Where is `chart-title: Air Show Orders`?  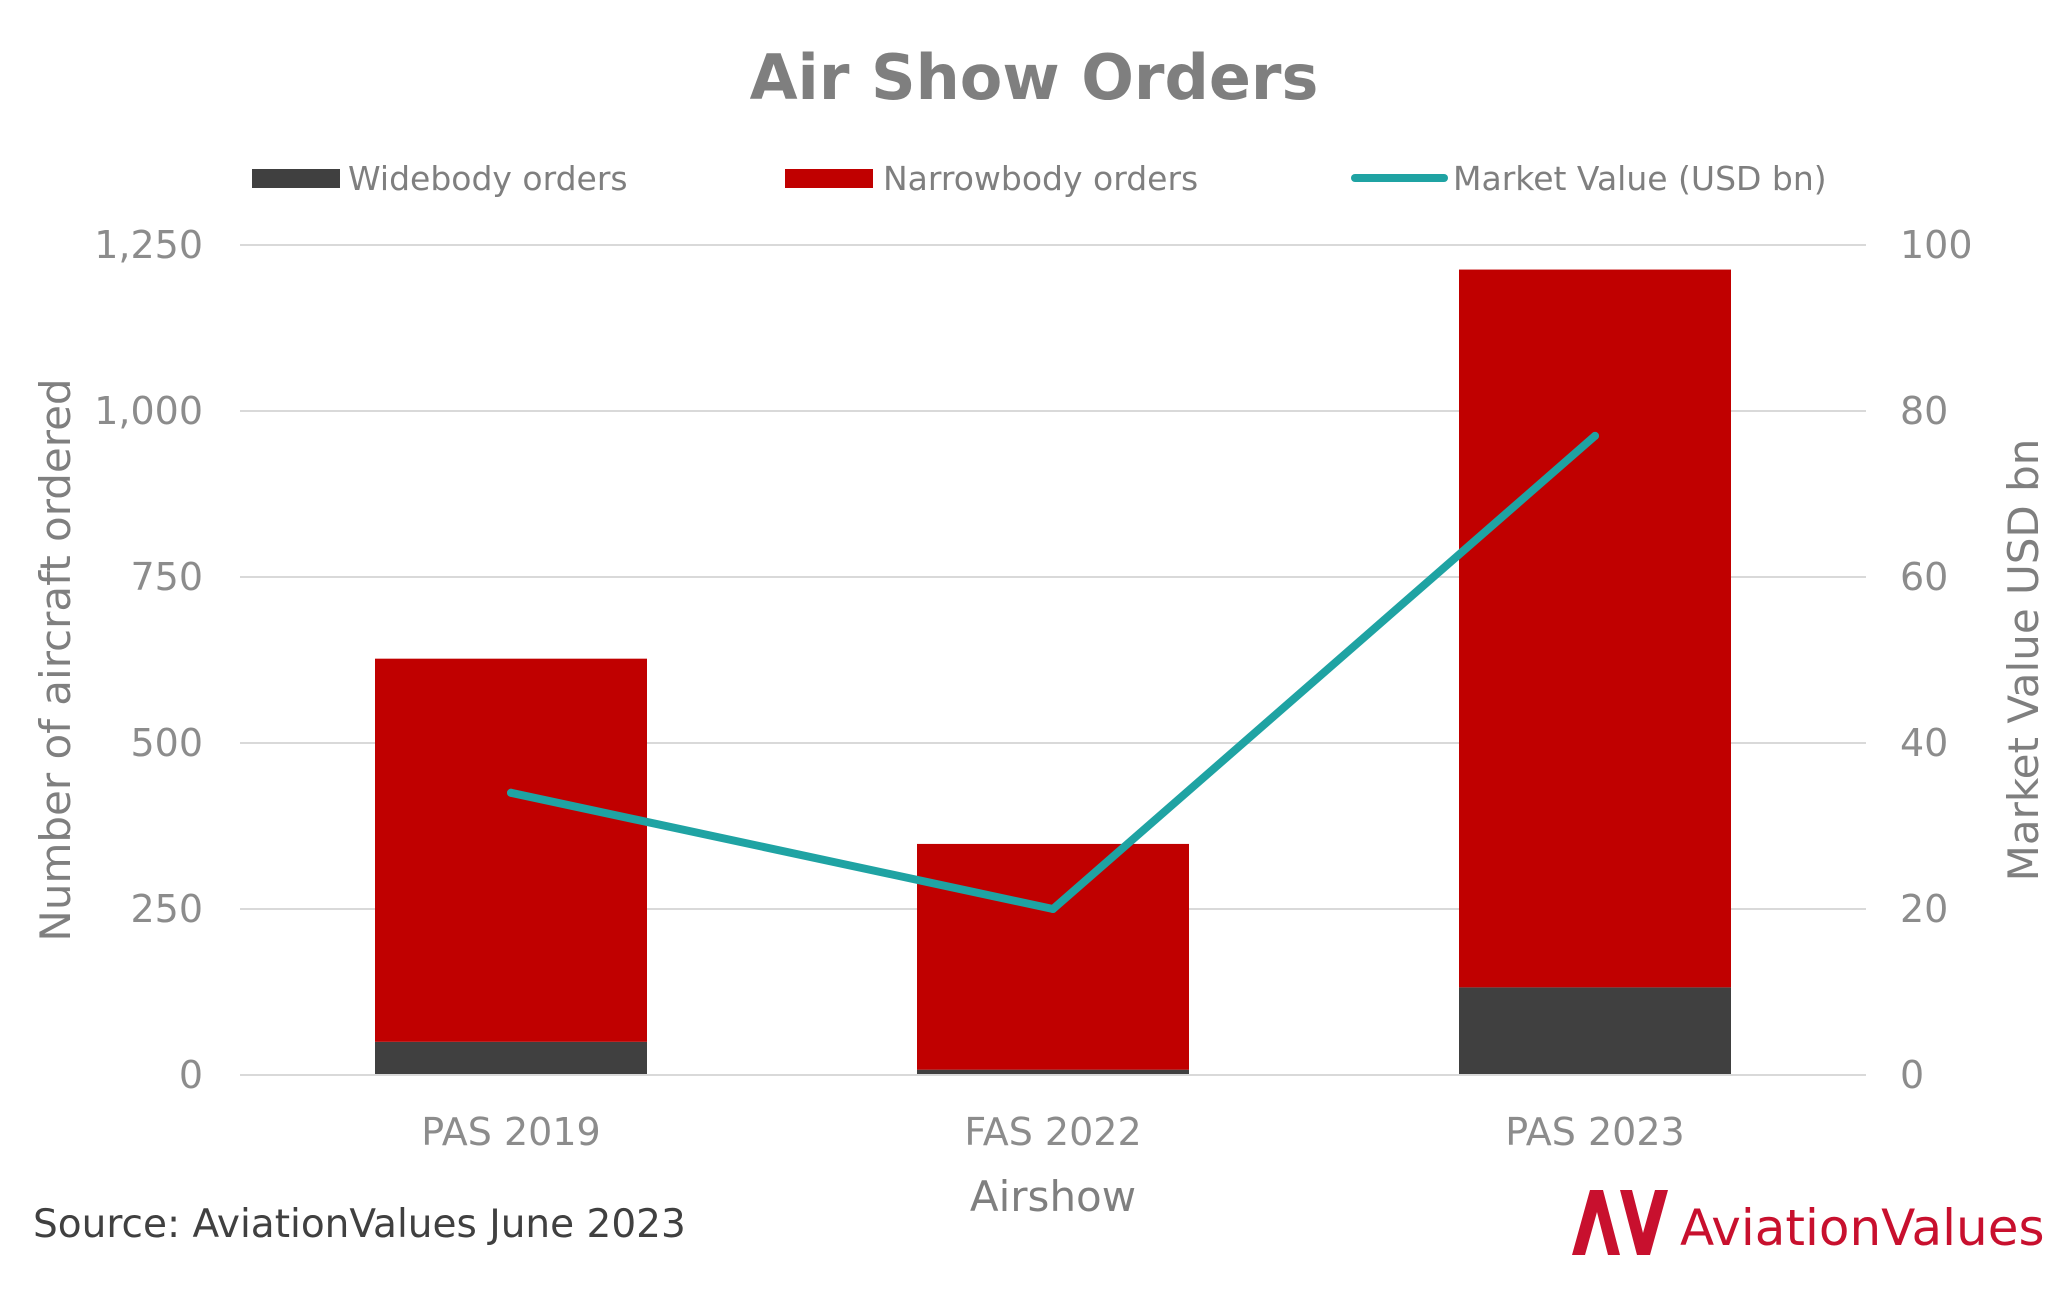 chart-title: Air Show Orders is located at coordinates (1034, 77).